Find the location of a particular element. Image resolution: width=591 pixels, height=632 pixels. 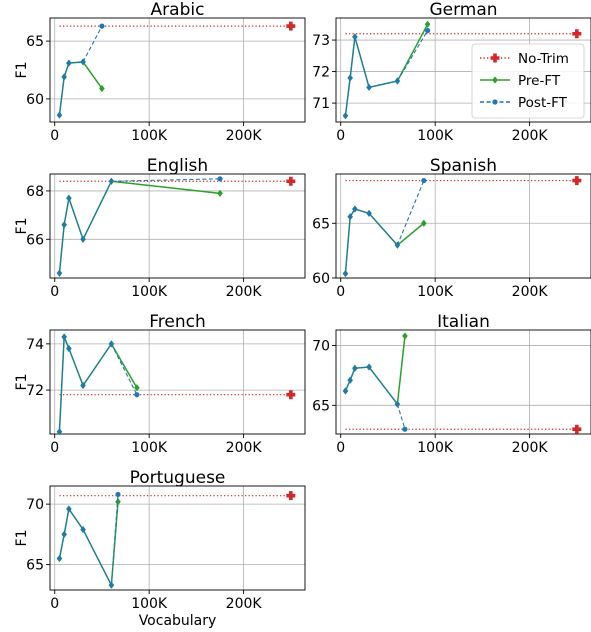

legend-label: Post-FT is located at coordinates (543, 103).